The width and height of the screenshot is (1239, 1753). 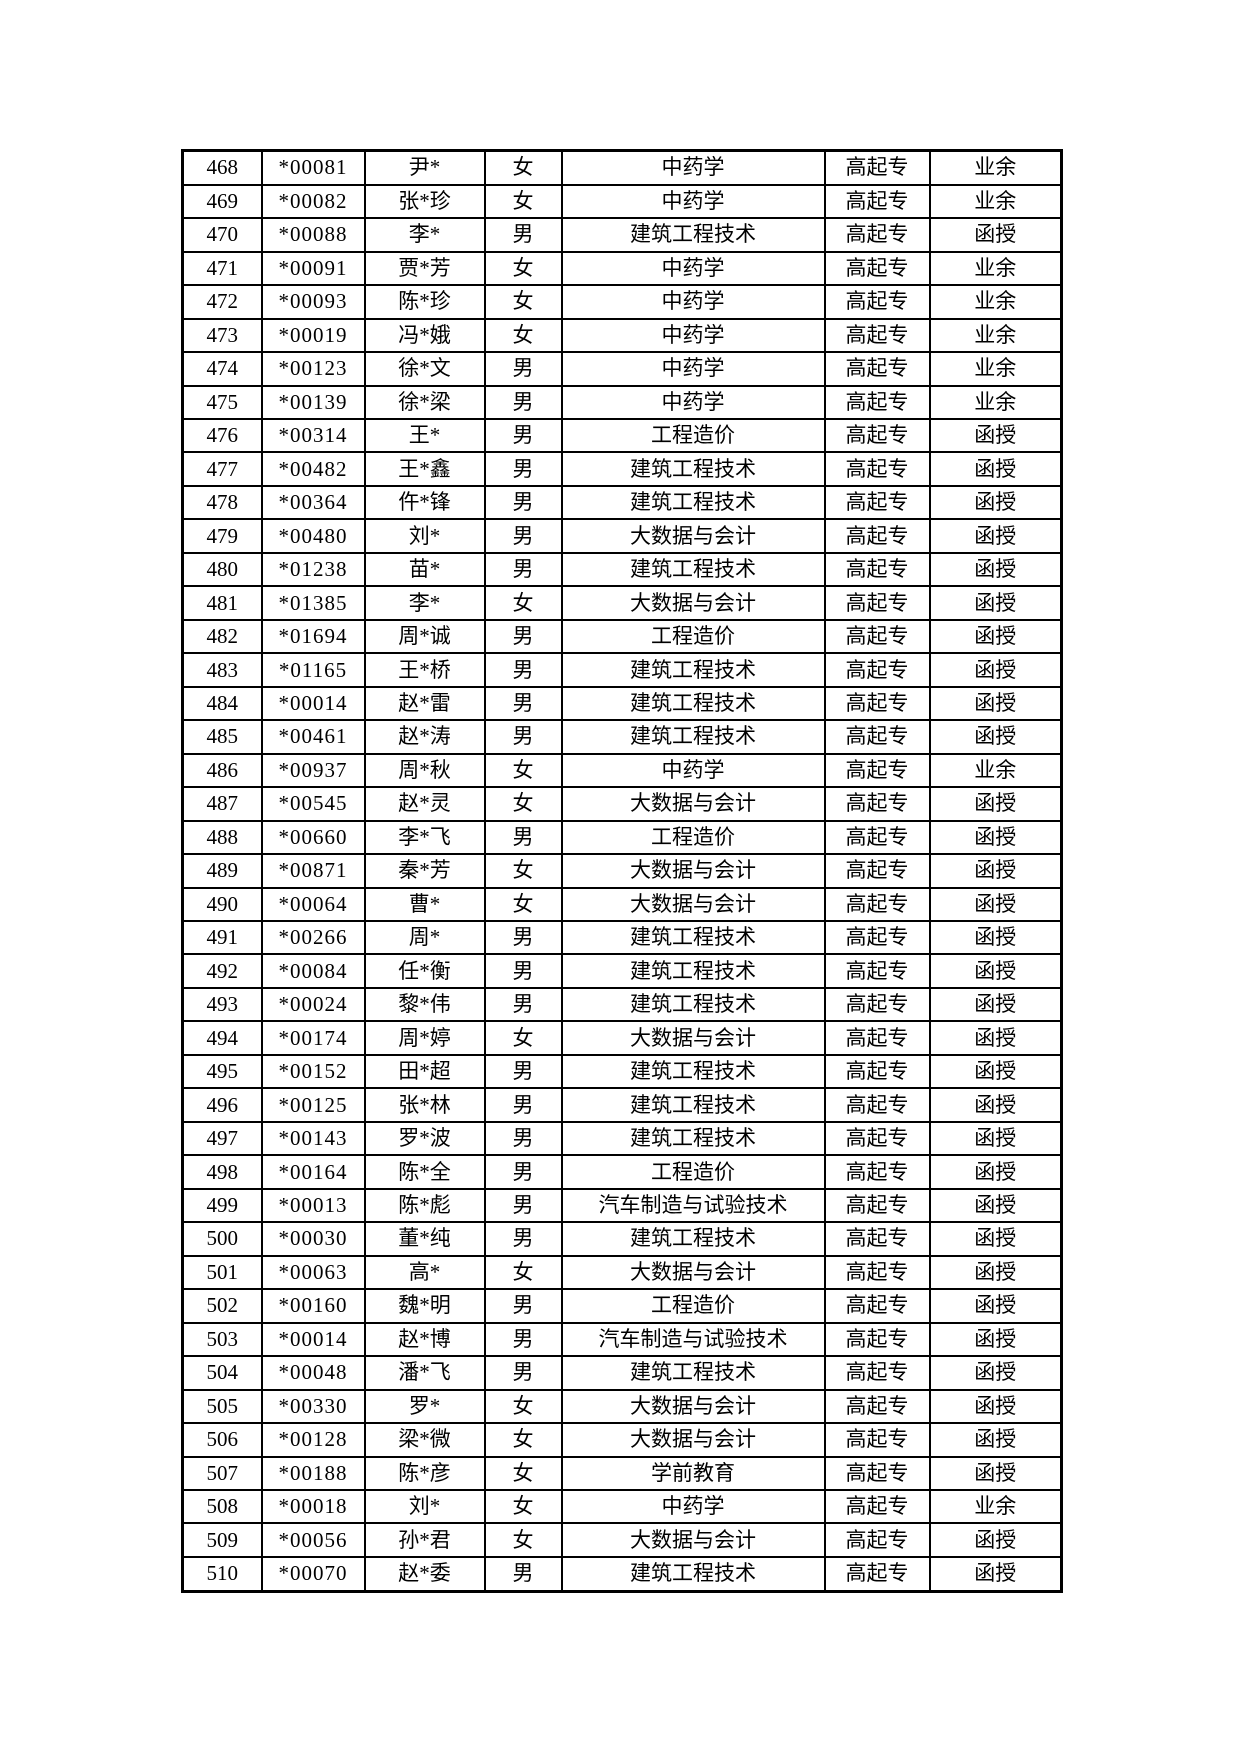 I want to click on table-row: 471 *00091 贾*芳女中药学 高起专 业余, so click(x=622, y=268).